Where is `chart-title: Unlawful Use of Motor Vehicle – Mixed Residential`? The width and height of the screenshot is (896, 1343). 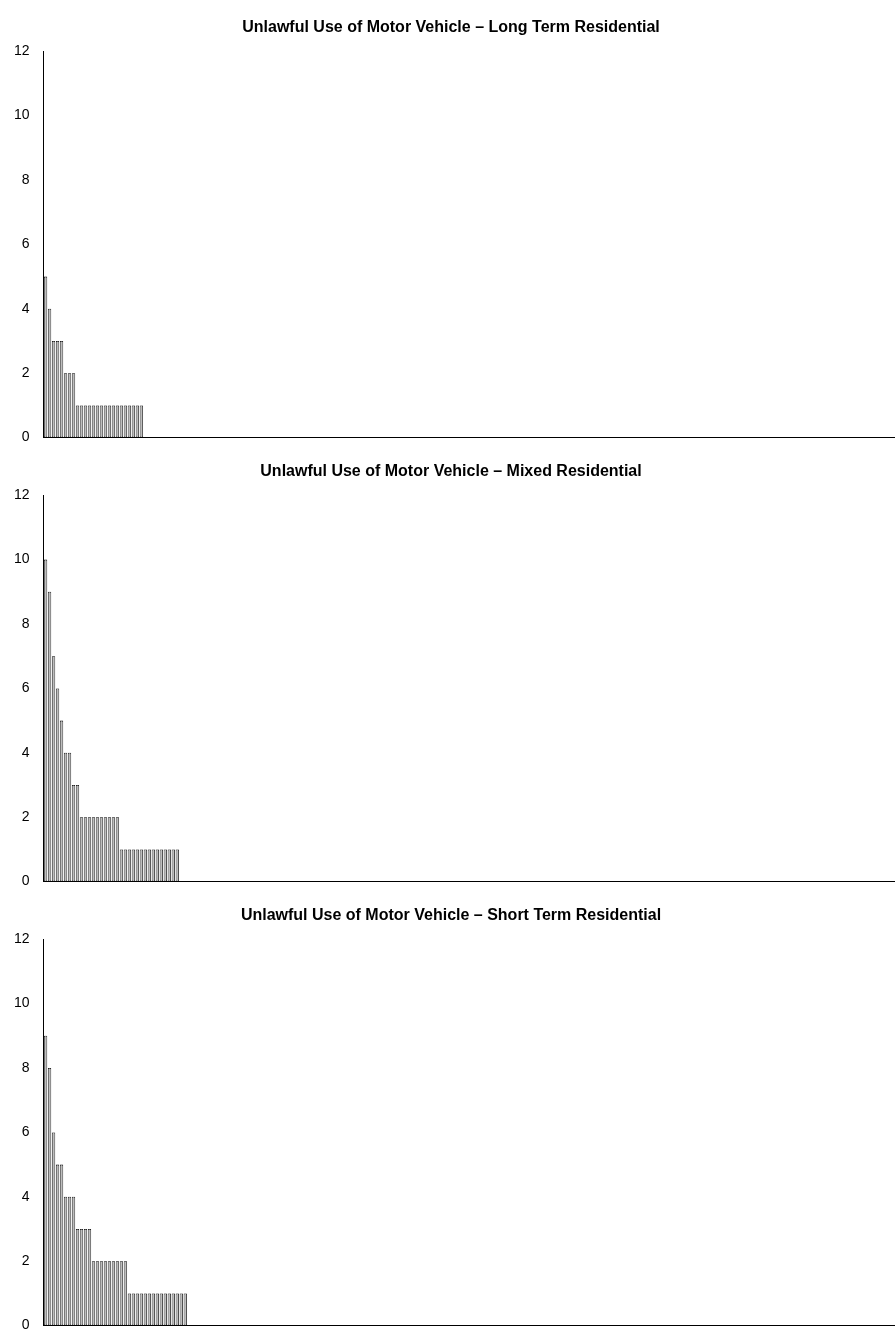
chart-title: Unlawful Use of Motor Vehicle – Mixed Residential is located at coordinates (451, 471).